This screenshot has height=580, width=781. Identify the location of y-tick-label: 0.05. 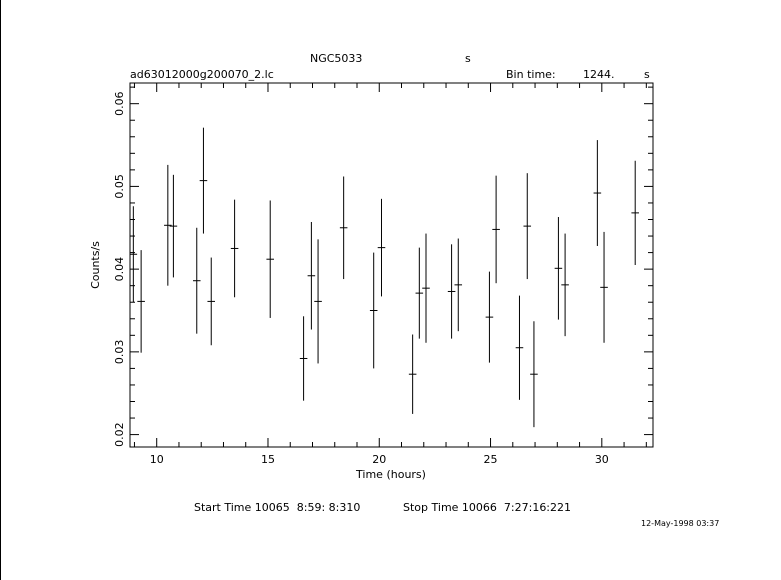
(119, 186).